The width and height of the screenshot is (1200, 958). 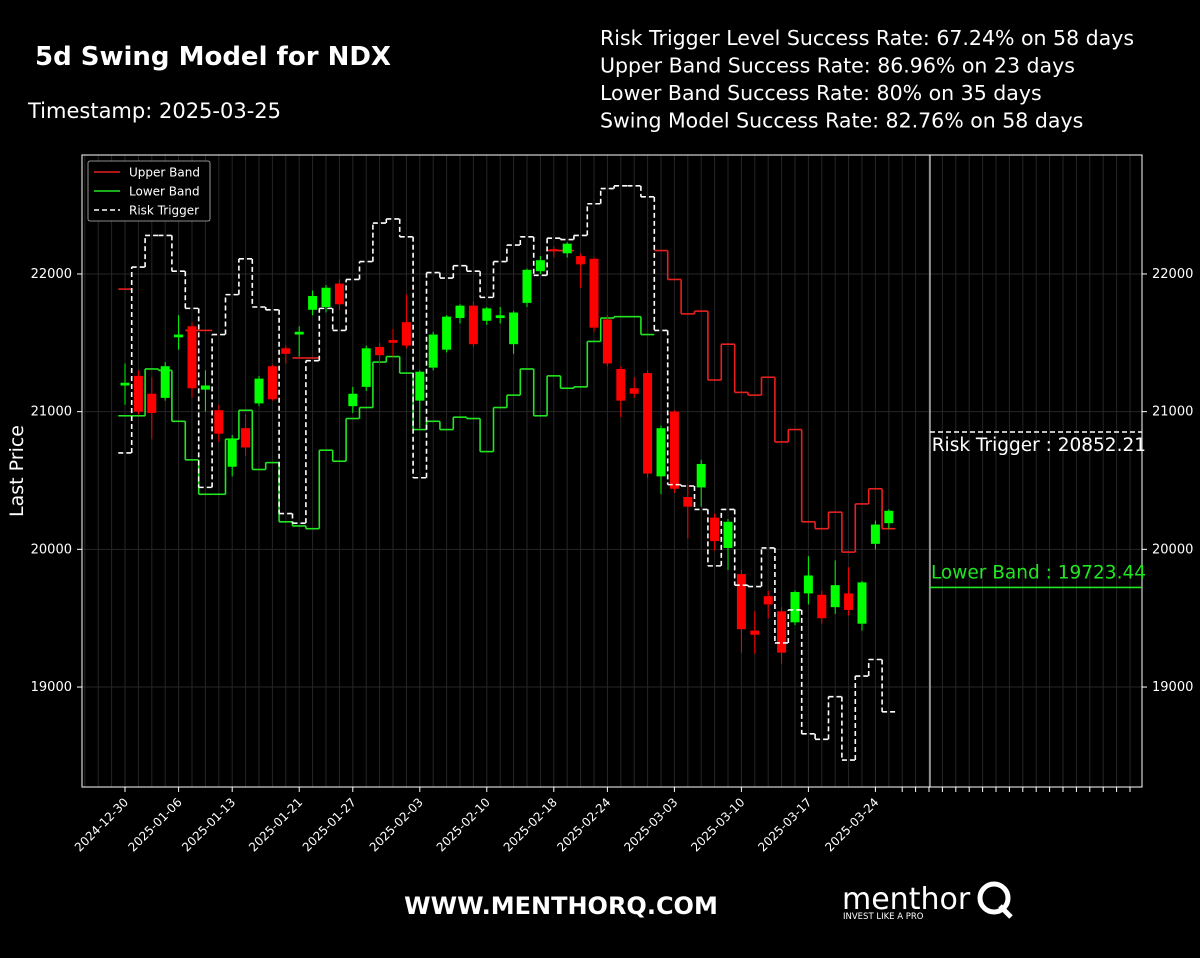 What do you see at coordinates (275, 824) in the screenshot?
I see `x-tick-label: 2025-01-21` at bounding box center [275, 824].